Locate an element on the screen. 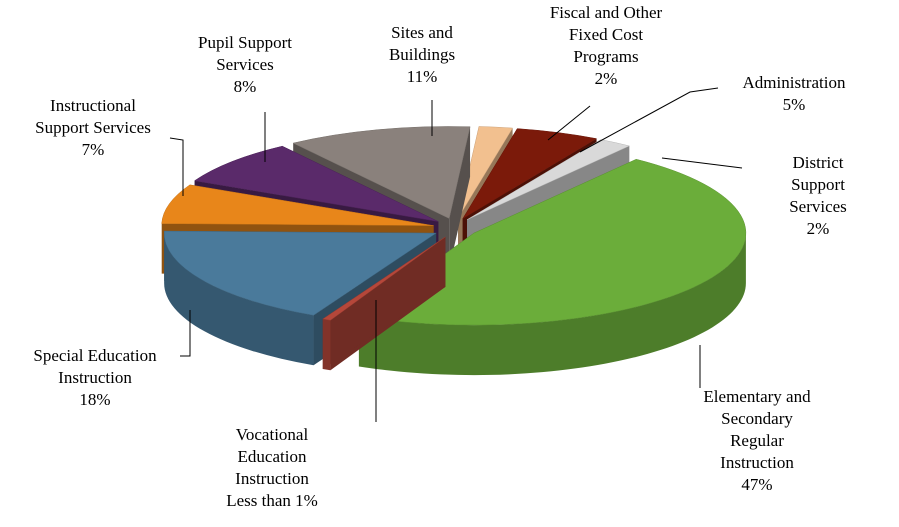  category-label: Special Education Instruction is located at coordinates (95, 366).